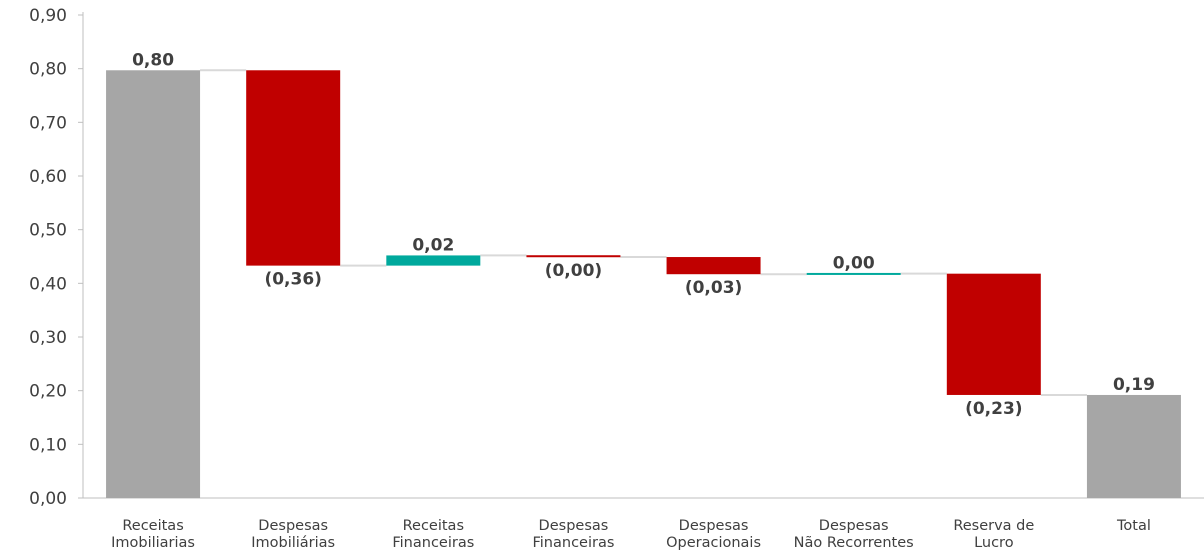 The width and height of the screenshot is (1204, 554). Describe the element at coordinates (48, 123) in the screenshot. I see `y-tick-label: 0,70` at that location.